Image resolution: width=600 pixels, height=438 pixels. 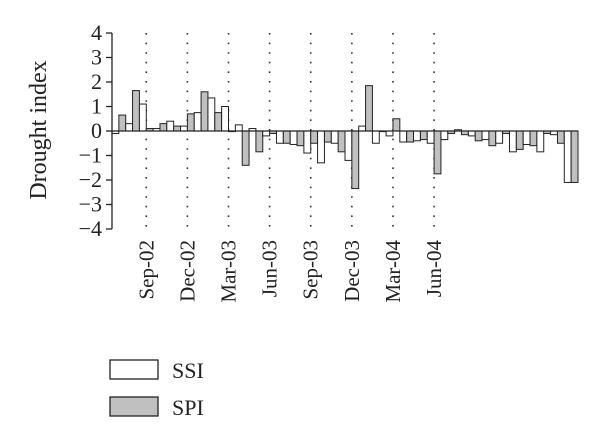 What do you see at coordinates (352, 271) in the screenshot?
I see `x-tick-label: Dec-03` at bounding box center [352, 271].